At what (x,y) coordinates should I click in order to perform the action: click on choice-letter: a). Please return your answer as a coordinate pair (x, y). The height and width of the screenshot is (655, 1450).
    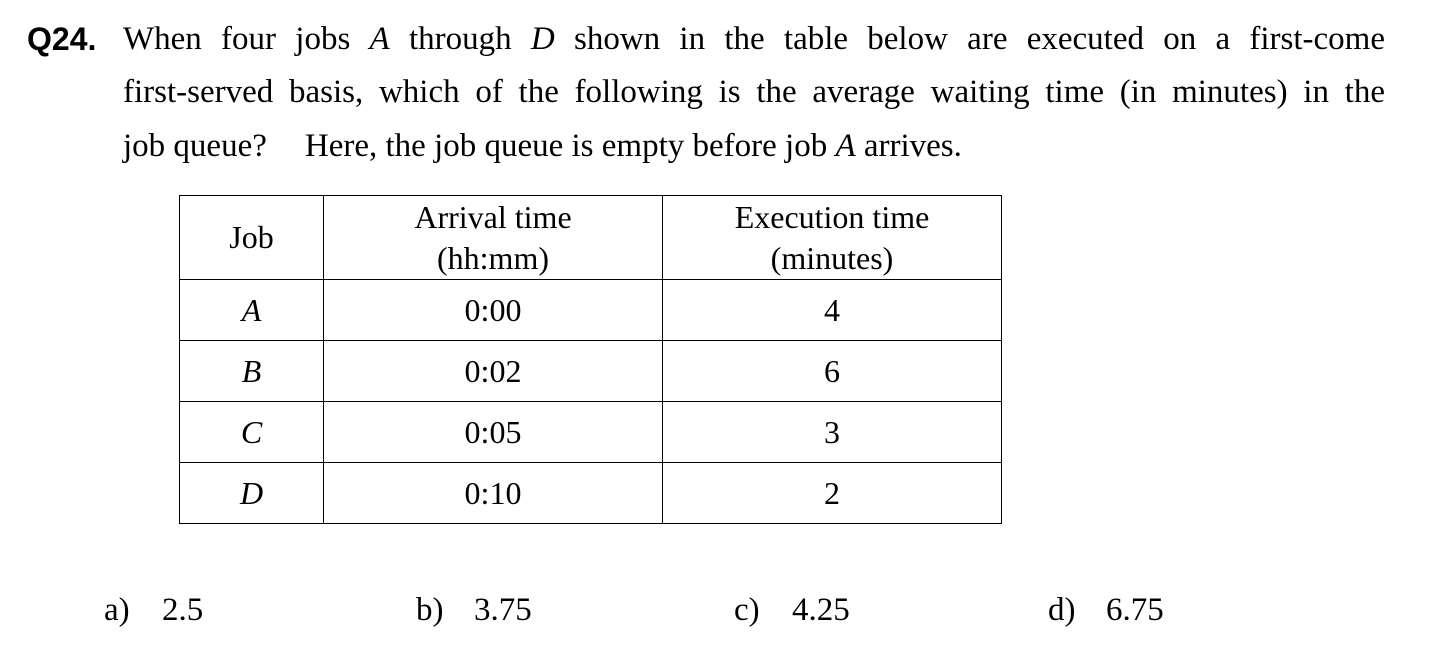
    Looking at the image, I should click on (117, 610).